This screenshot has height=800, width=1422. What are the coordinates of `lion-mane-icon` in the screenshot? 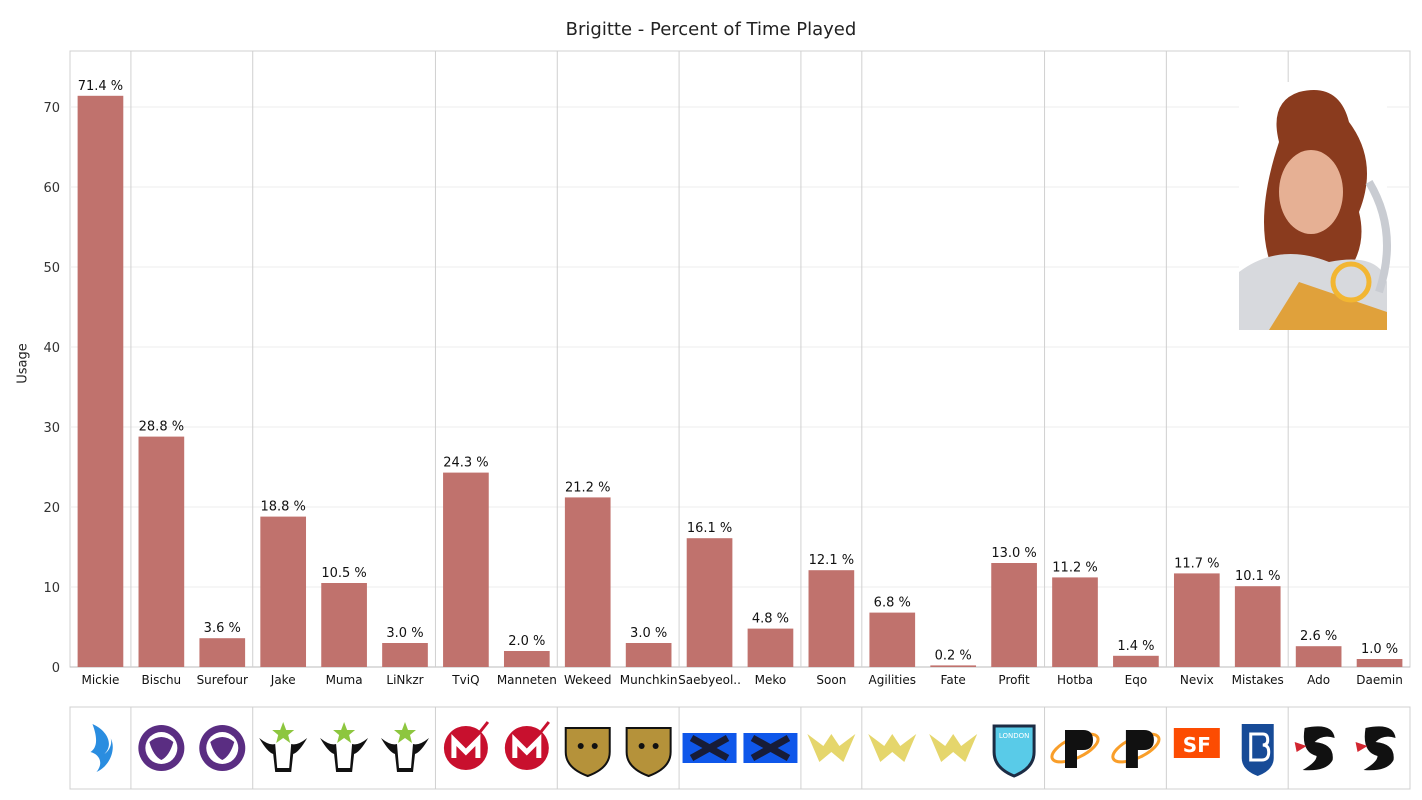 It's located at (222, 748).